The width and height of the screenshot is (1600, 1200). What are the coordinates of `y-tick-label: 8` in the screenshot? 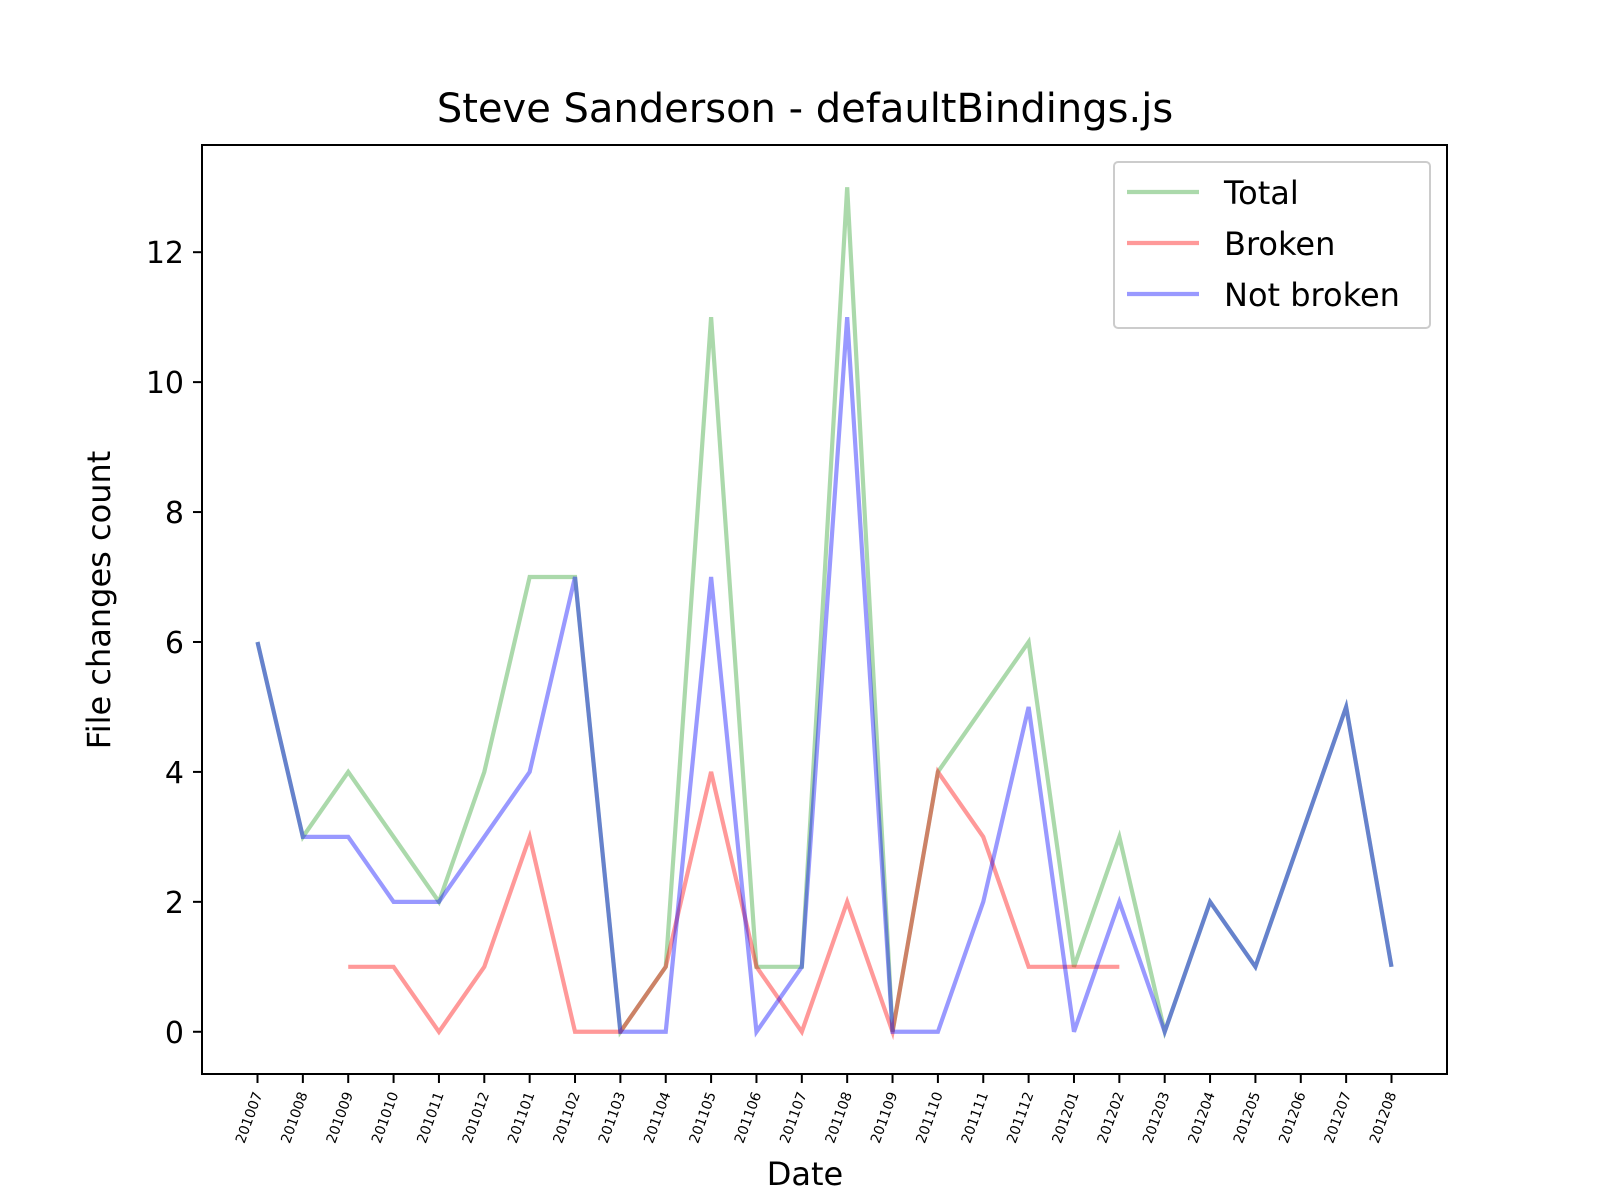 It's located at (174, 513).